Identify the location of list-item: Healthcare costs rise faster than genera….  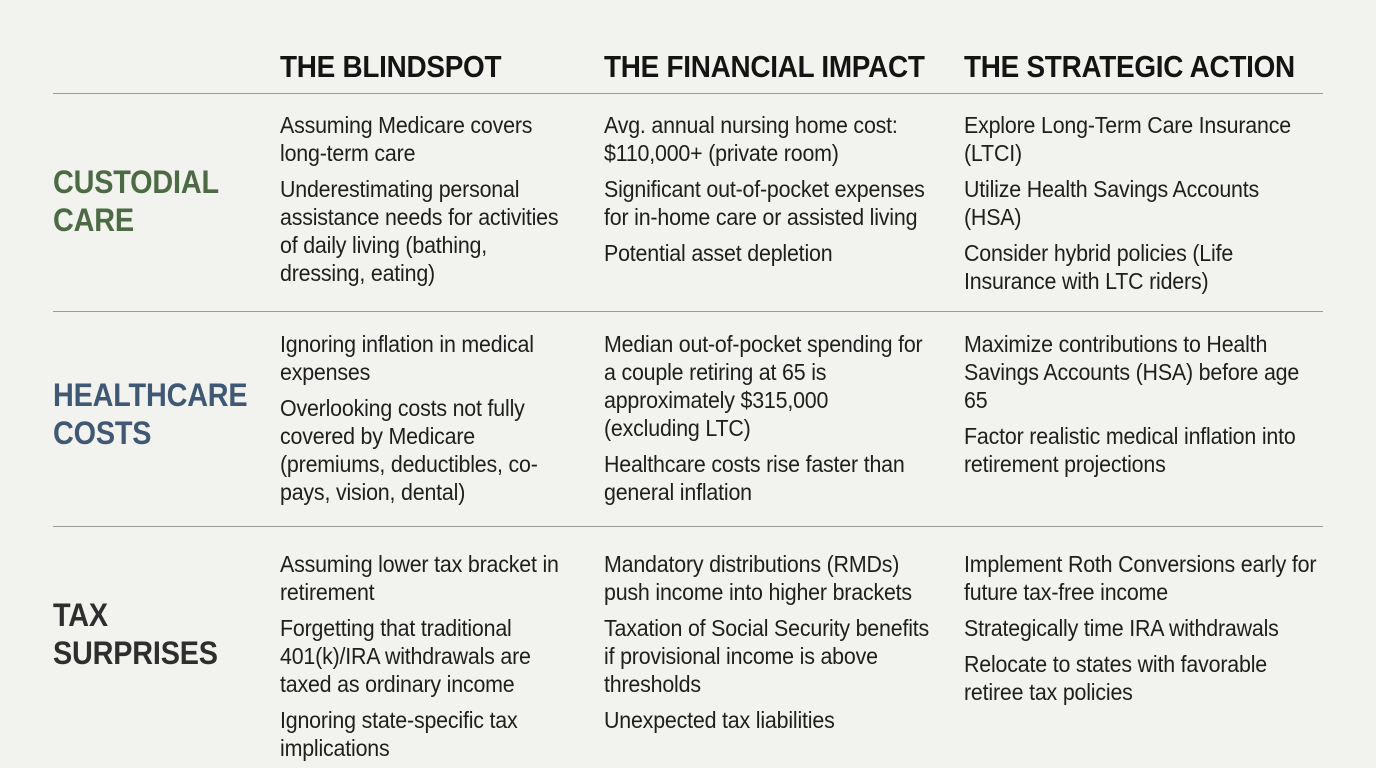
(754, 478).